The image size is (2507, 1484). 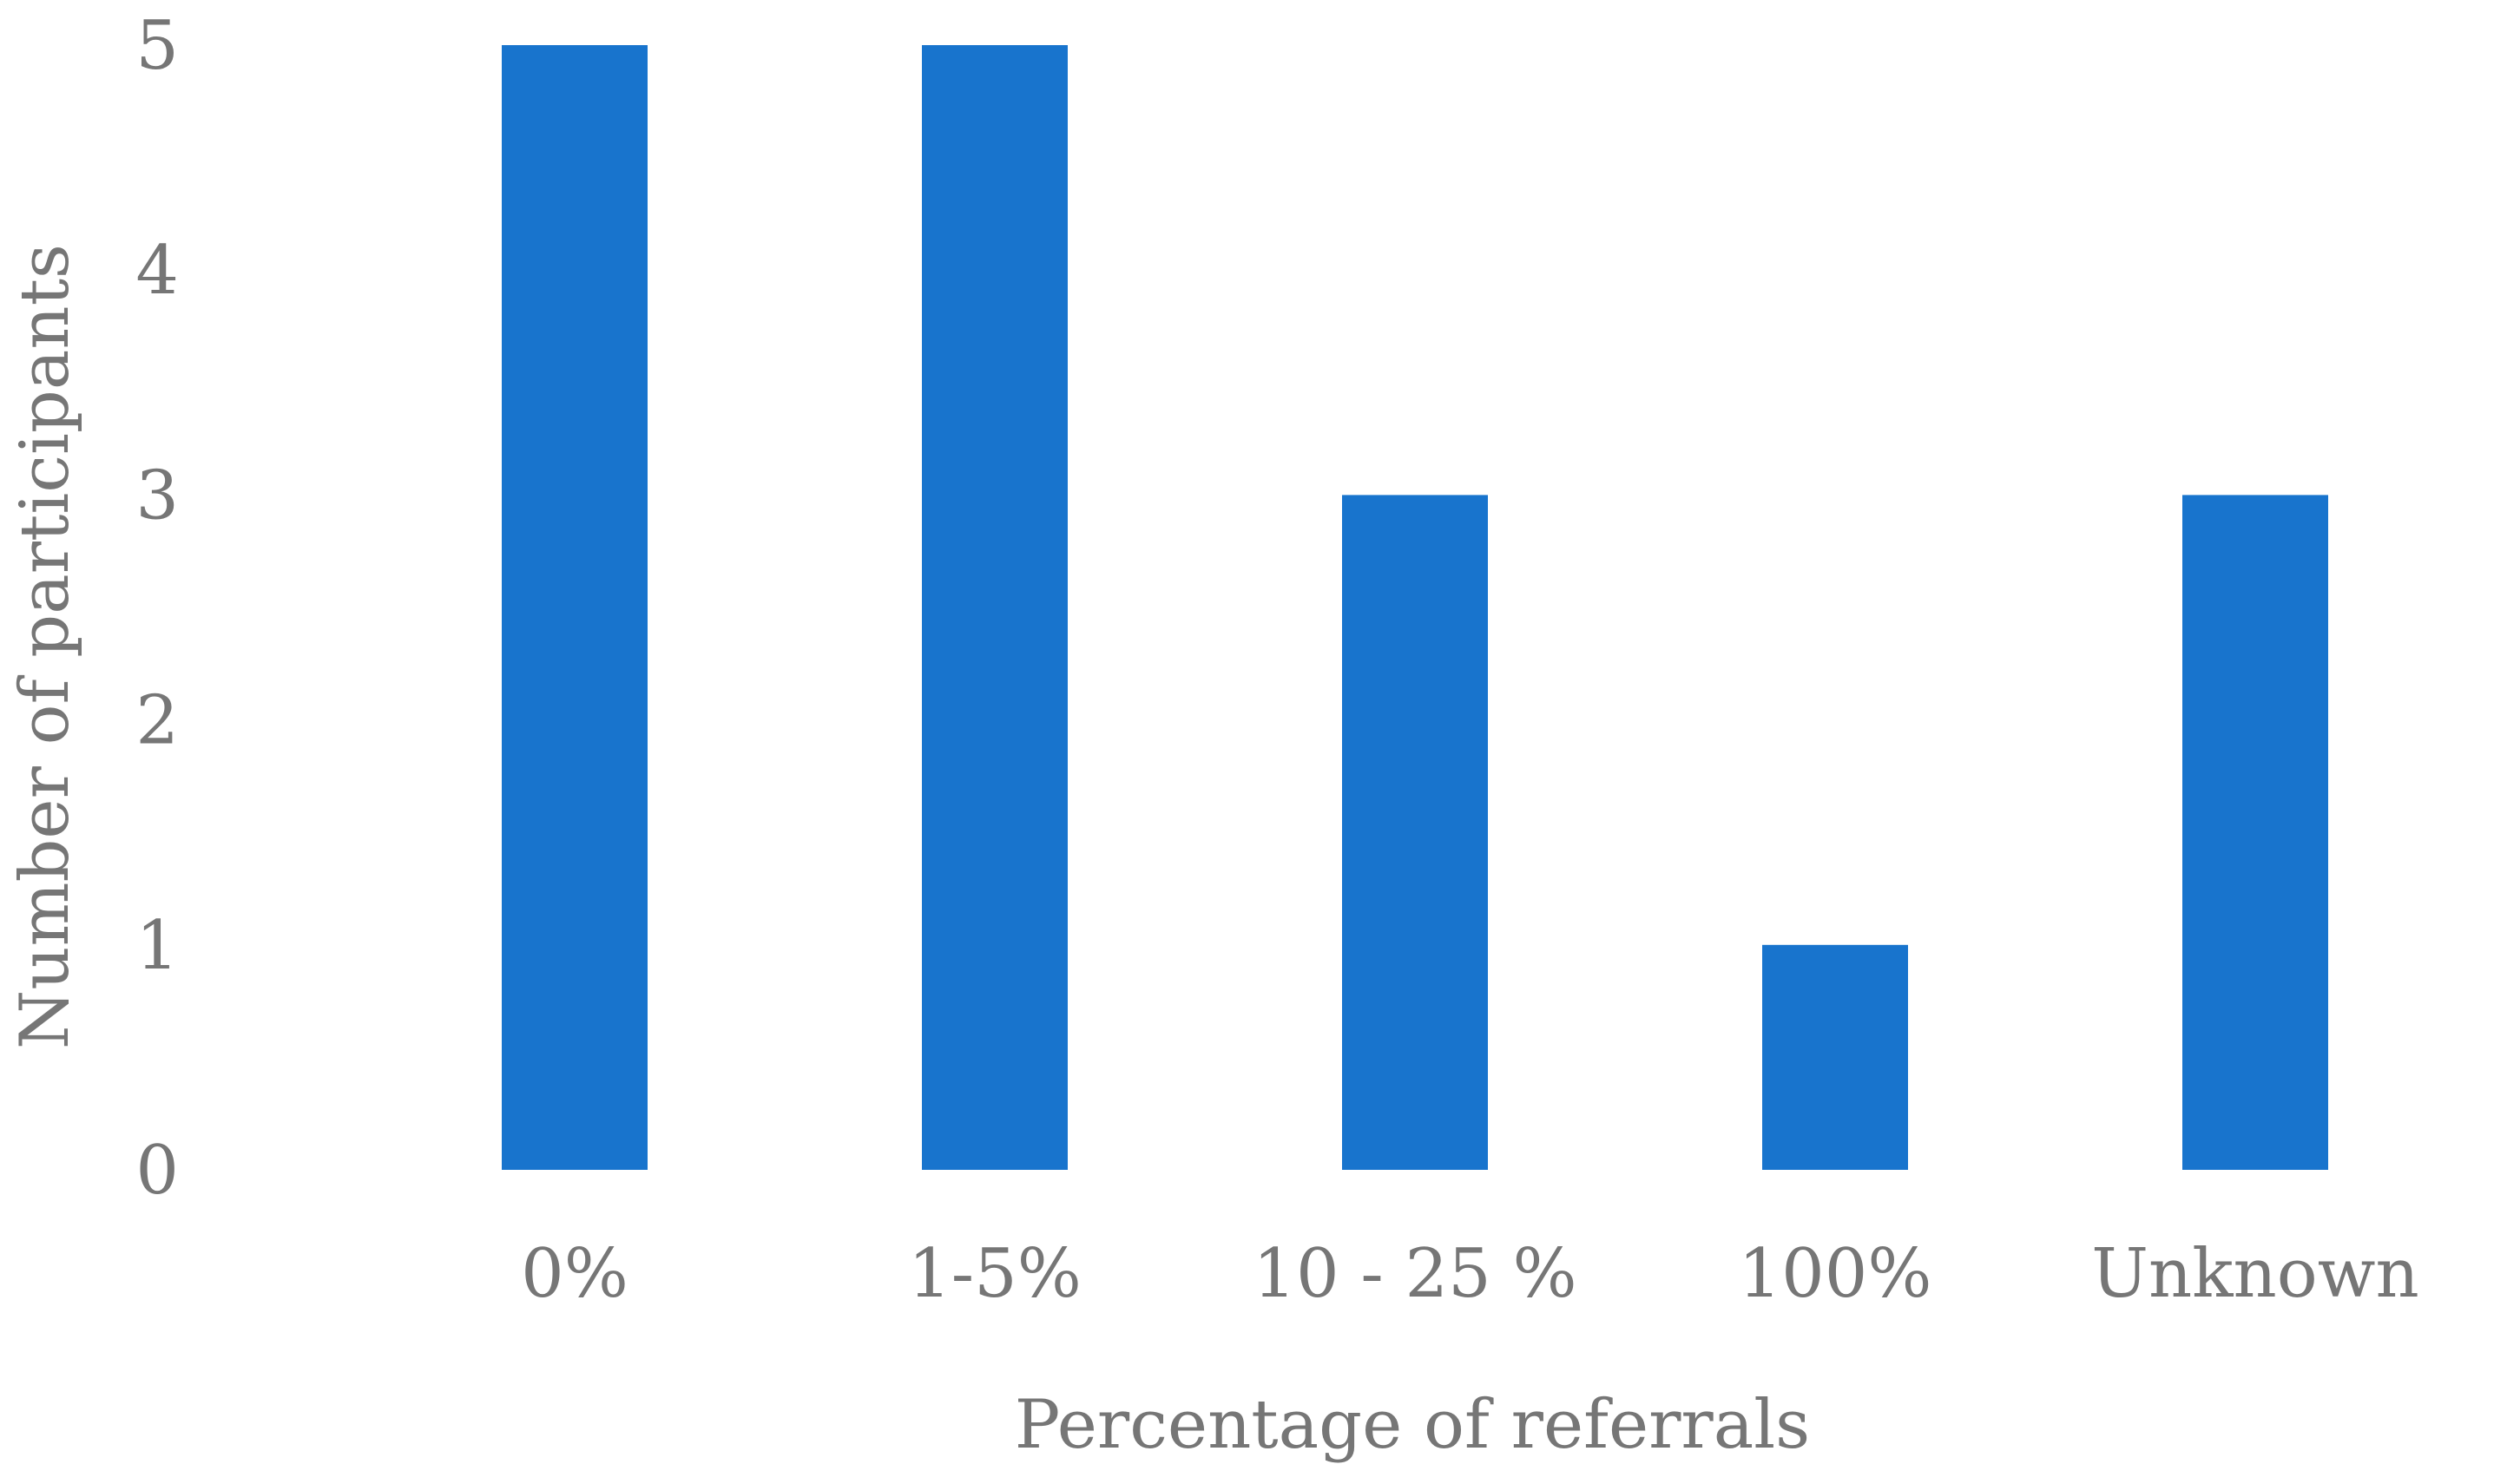 I want to click on y-tick-label: 4, so click(x=157, y=271).